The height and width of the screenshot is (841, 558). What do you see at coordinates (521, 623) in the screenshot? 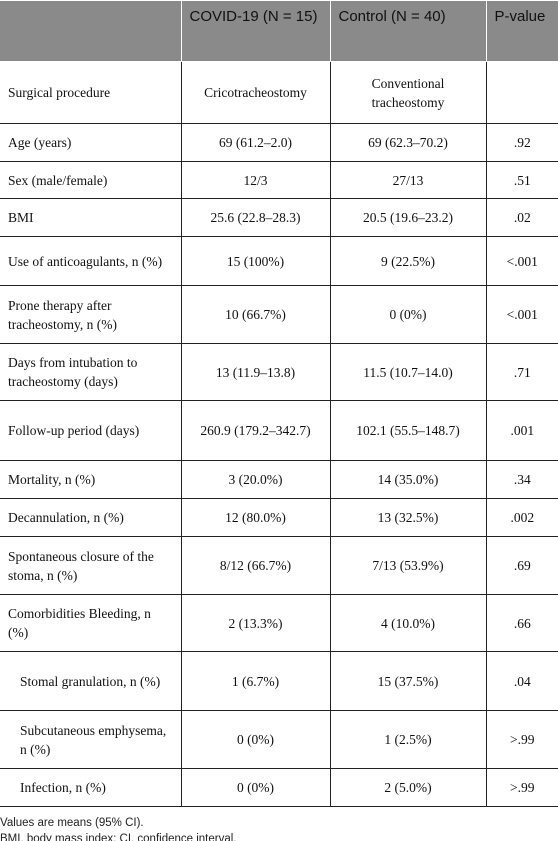
I see `table-cell: .66` at bounding box center [521, 623].